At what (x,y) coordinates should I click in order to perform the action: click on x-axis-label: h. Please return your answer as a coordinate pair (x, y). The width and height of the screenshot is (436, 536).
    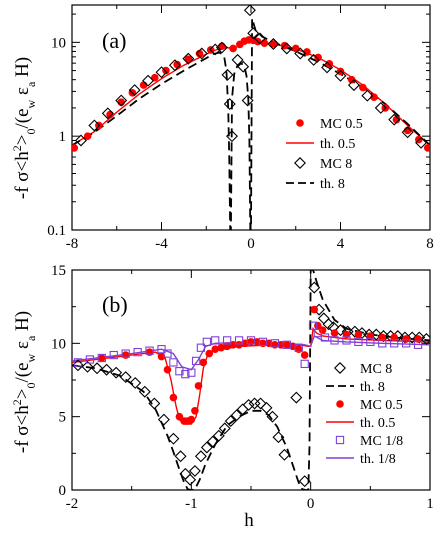
    Looking at the image, I should click on (249, 520).